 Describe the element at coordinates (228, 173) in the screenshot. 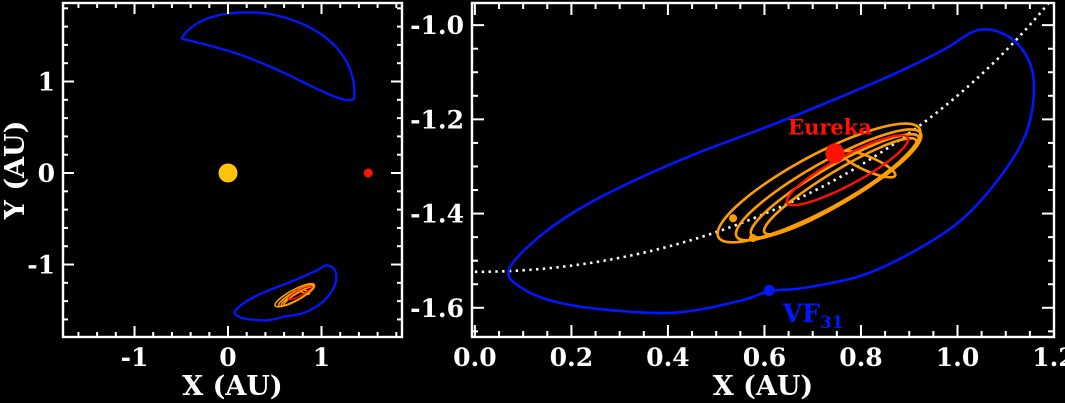

I see `sun-marker` at that location.